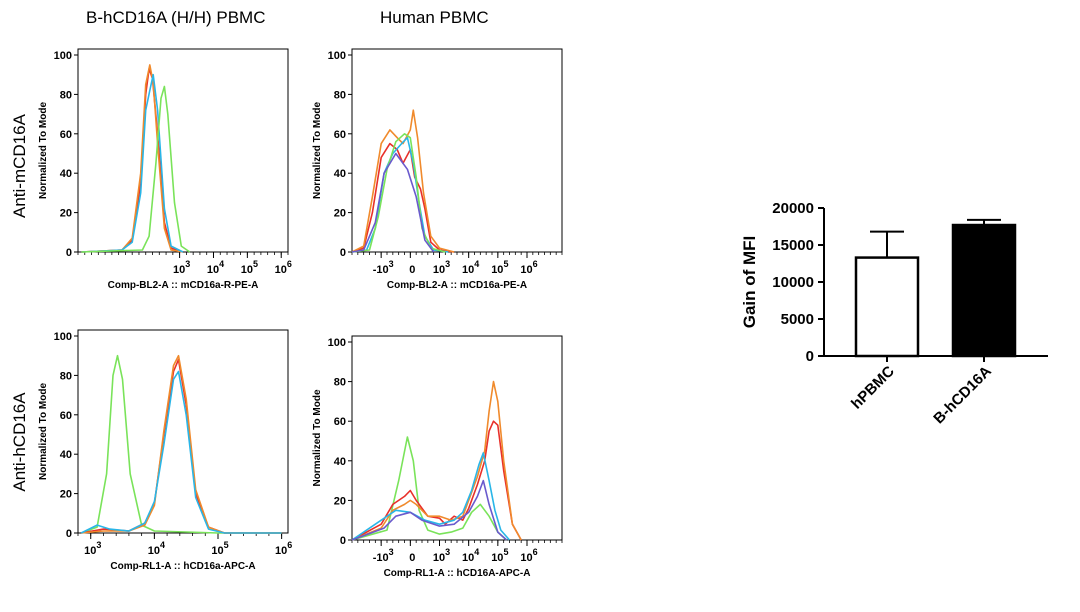  I want to click on bar-y-tick-label: 20000, so click(793, 208).